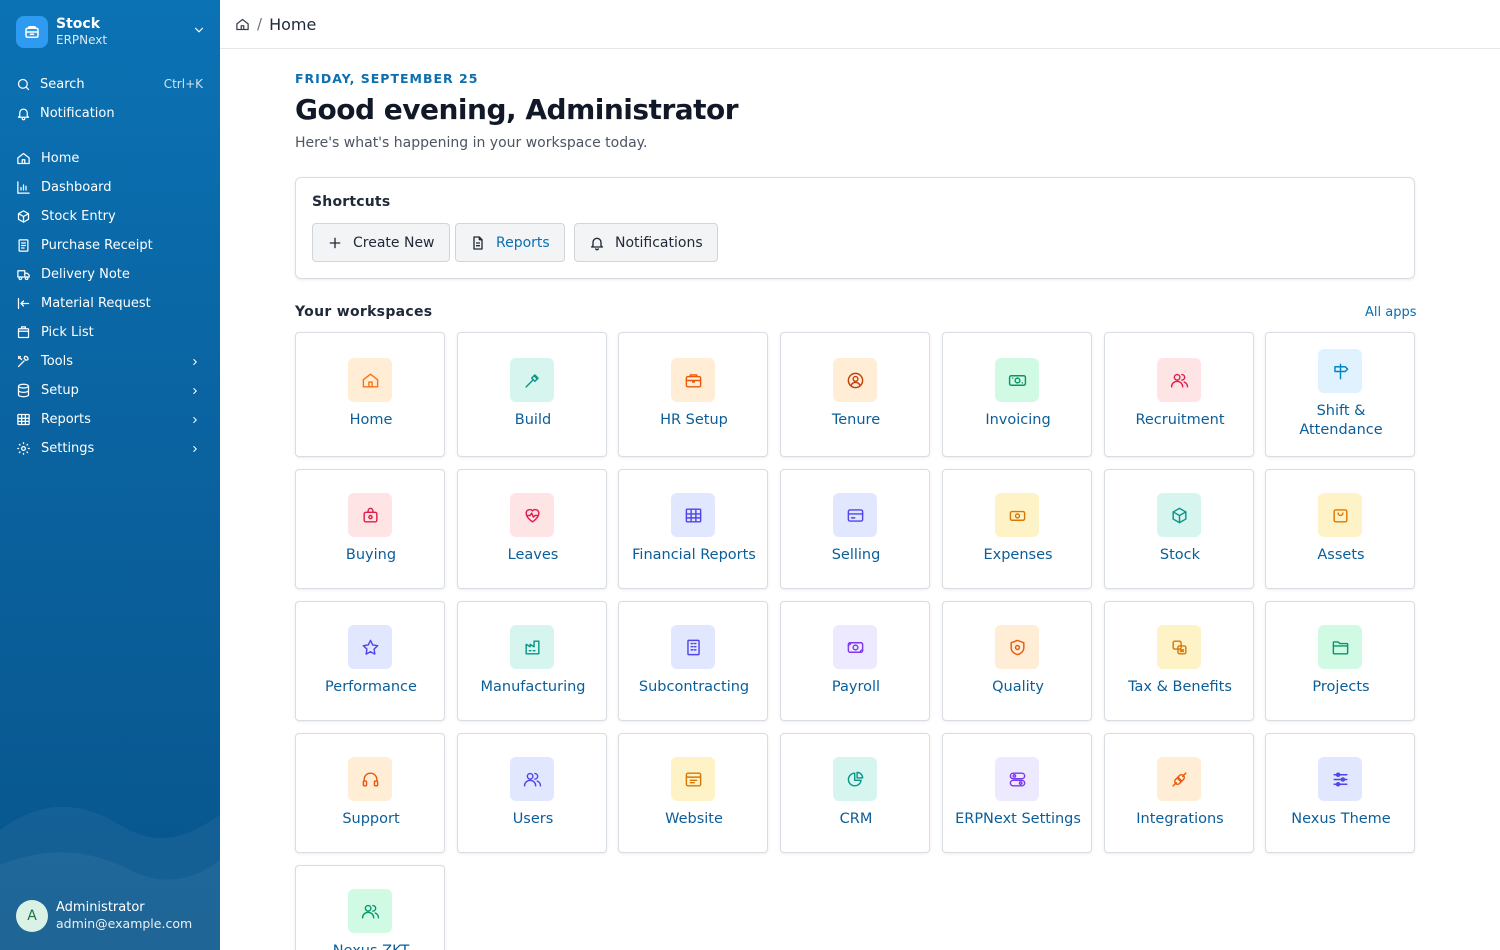 The image size is (1500, 950). I want to click on all-apps-link: All apps, so click(1391, 312).